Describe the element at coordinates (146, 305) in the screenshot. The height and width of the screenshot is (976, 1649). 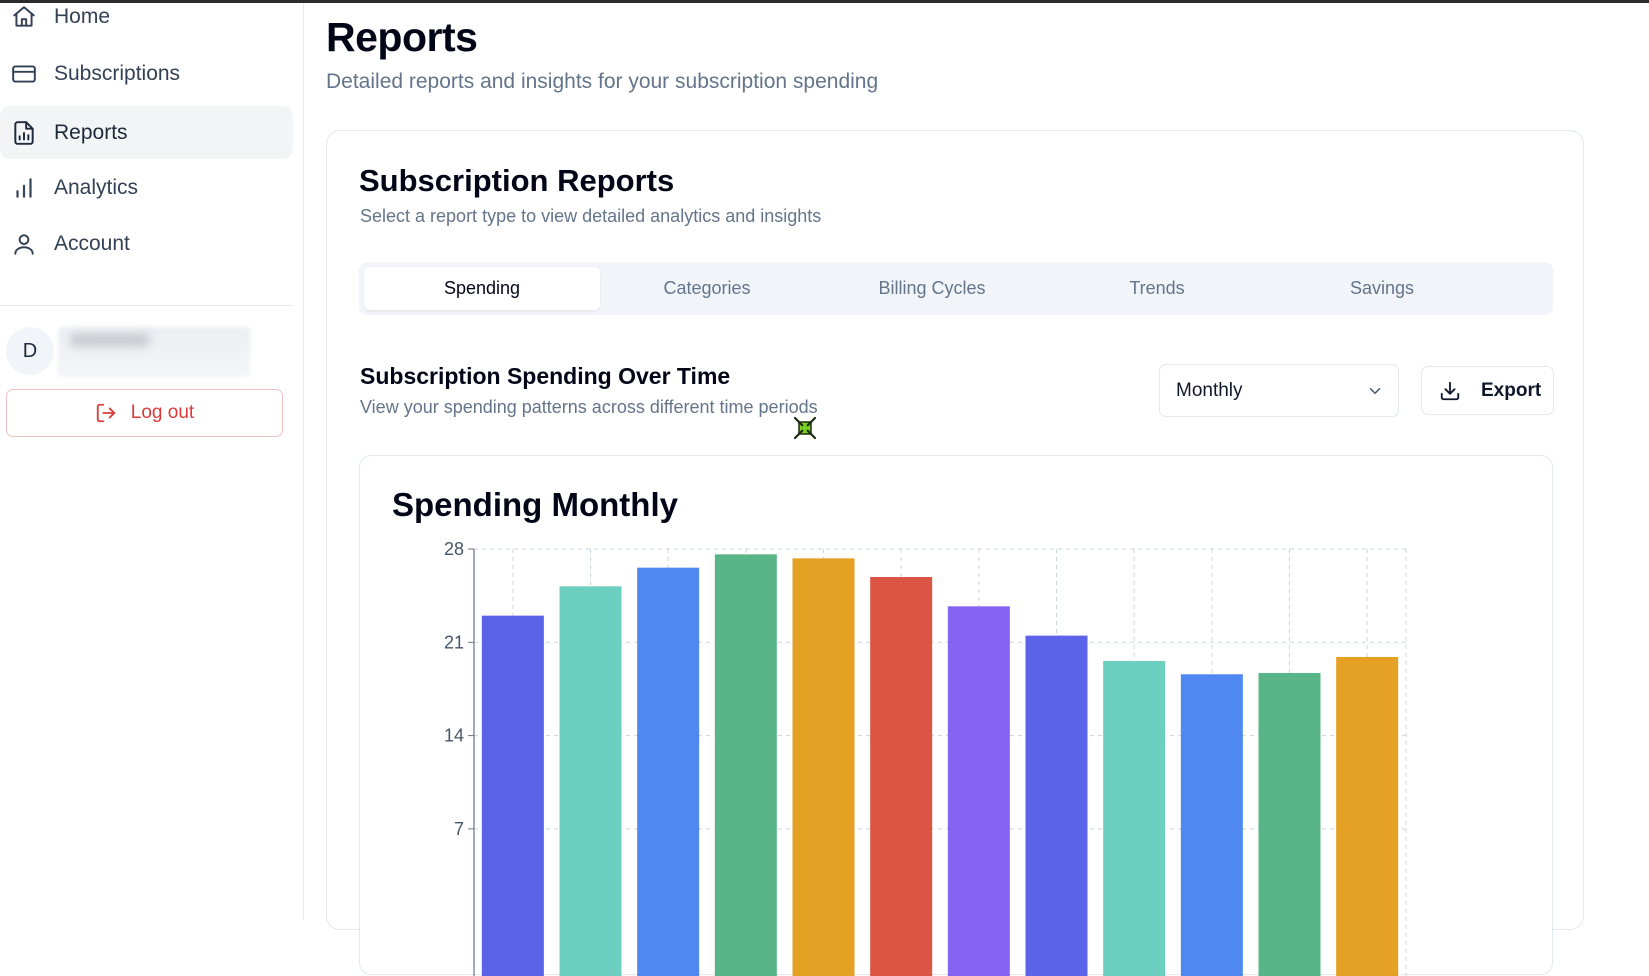
I see `sidebar-divider` at that location.